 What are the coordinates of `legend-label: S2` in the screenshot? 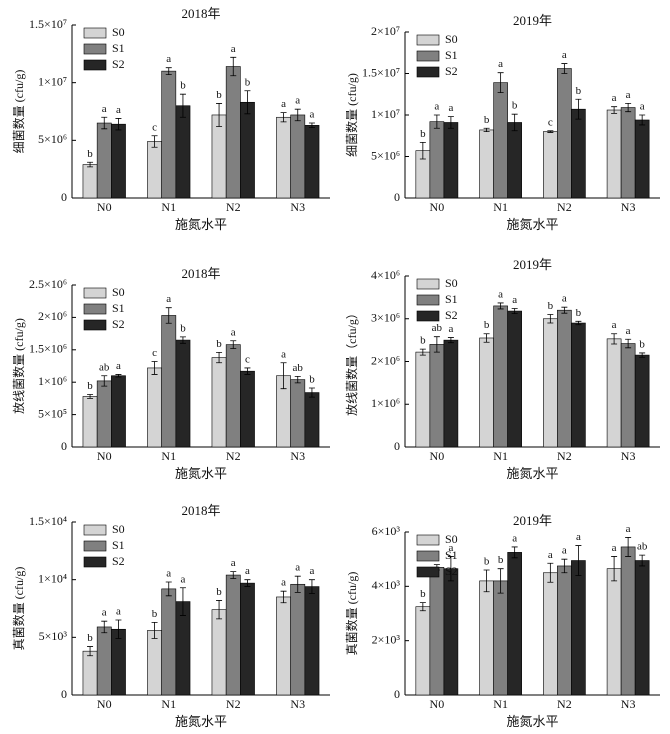 It's located at (451, 71).